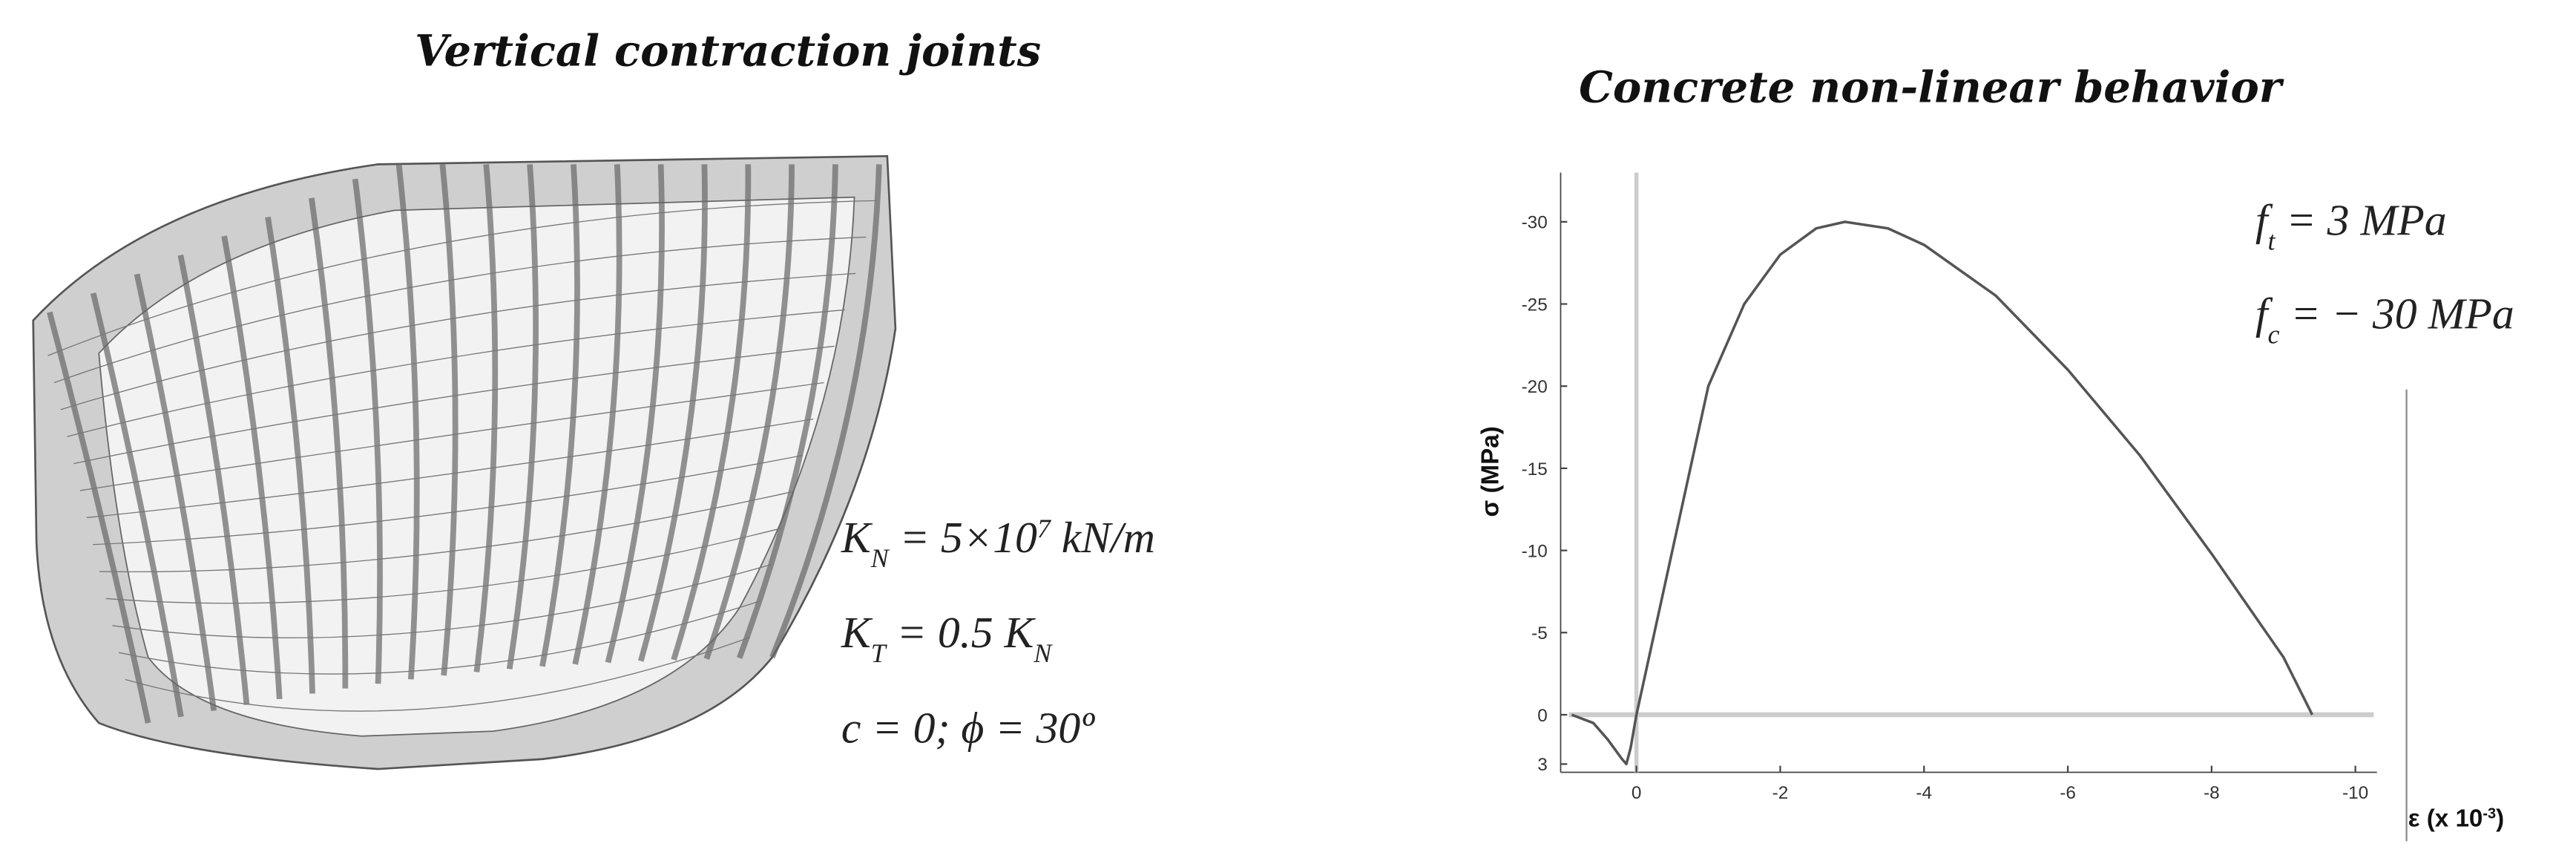 The width and height of the screenshot is (2576, 861). Describe the element at coordinates (2272, 241) in the screenshot. I see `text-part: t` at that location.